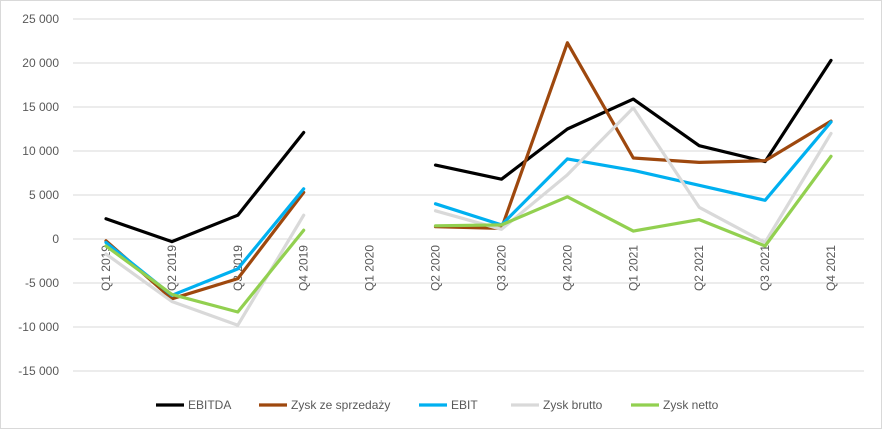 Image resolution: width=882 pixels, height=430 pixels. Describe the element at coordinates (573, 405) in the screenshot. I see `legend-label: Zysk brutto` at that location.